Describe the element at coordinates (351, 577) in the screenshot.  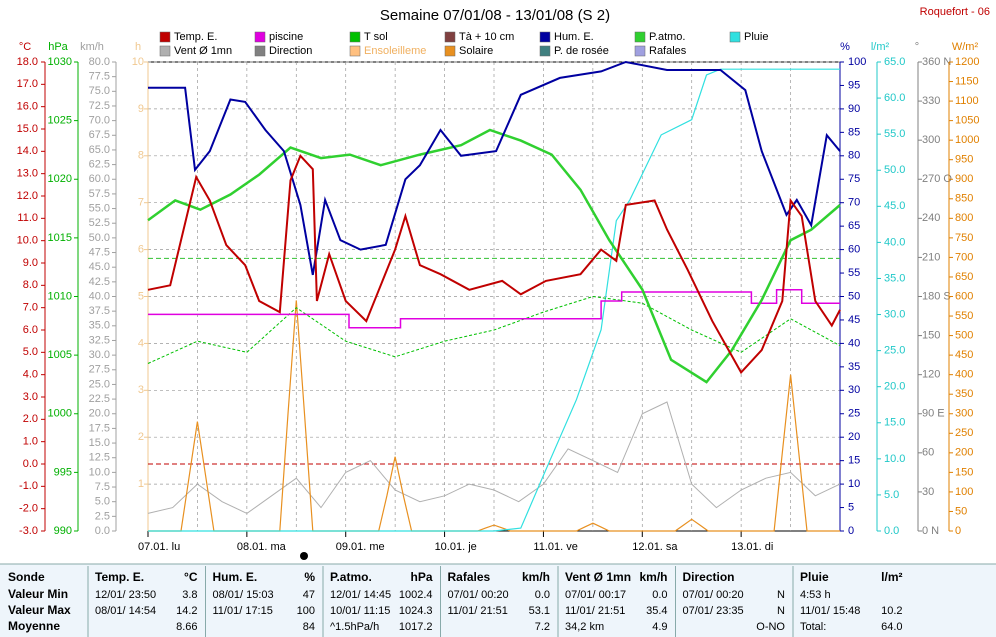
I see `column-title: P.atmo.` at that location.